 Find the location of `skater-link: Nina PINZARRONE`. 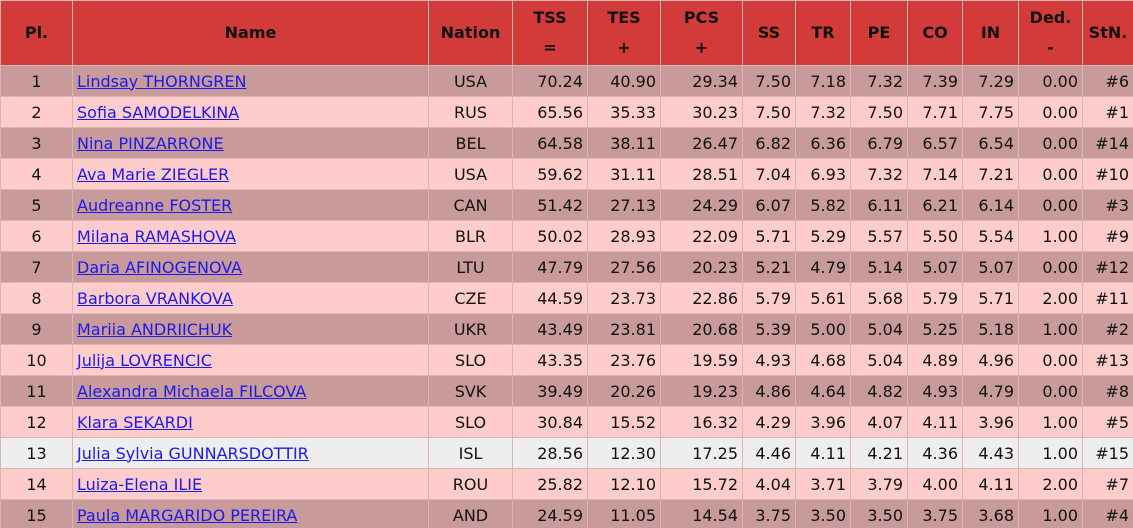

skater-link: Nina PINZARRONE is located at coordinates (150, 143).